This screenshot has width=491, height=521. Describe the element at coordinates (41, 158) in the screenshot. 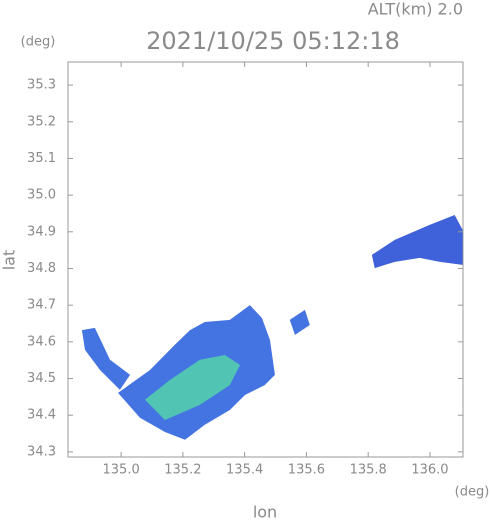

I see `y-tick-label: 35.1` at that location.